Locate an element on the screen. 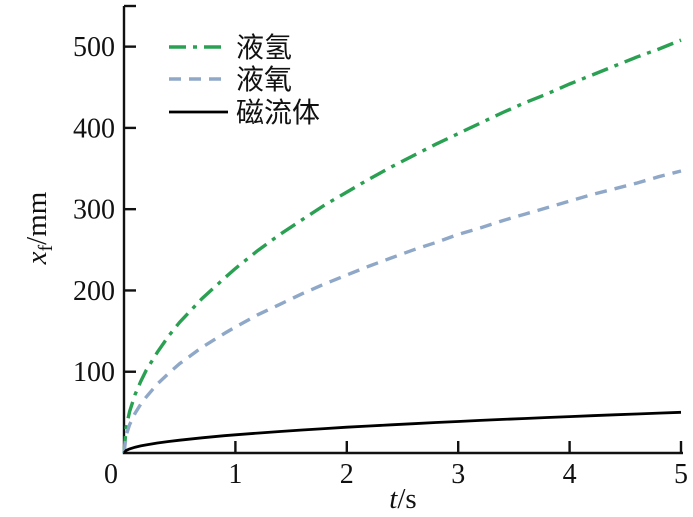 The height and width of the screenshot is (517, 693). y-tick-label: 200 is located at coordinates (94, 291).